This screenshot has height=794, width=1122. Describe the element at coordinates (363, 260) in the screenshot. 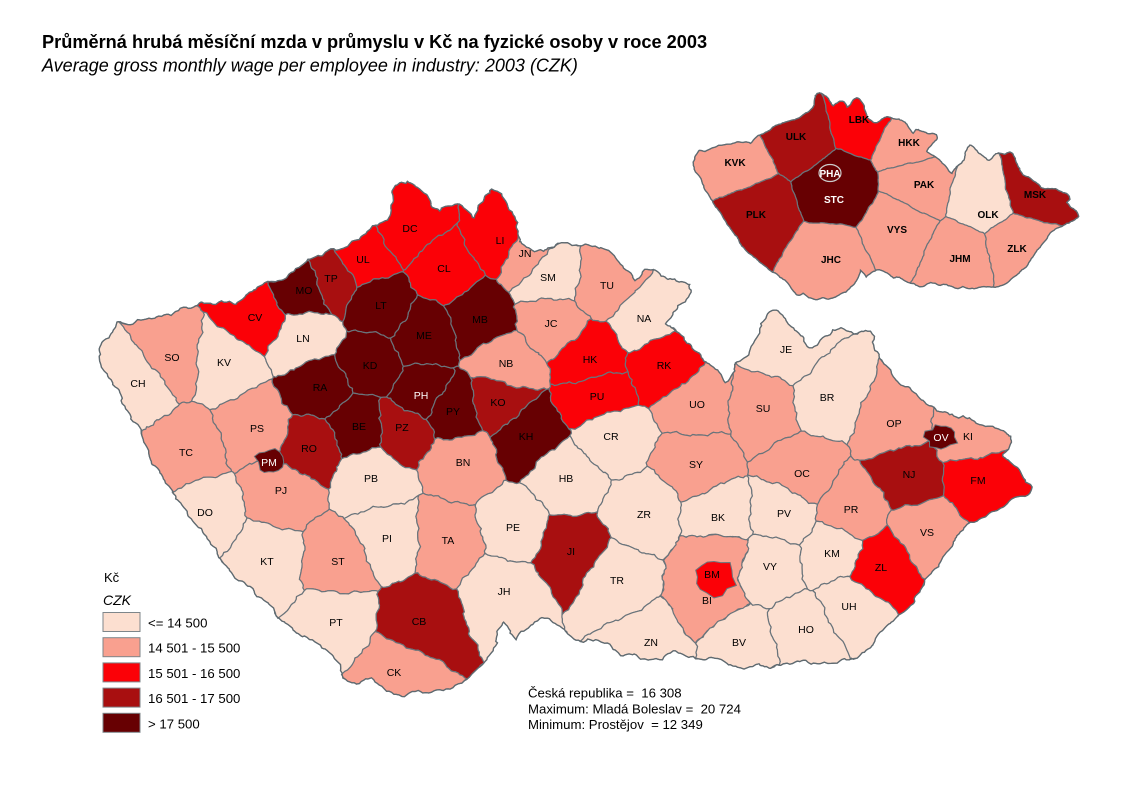

I see `svg-text: UL` at that location.